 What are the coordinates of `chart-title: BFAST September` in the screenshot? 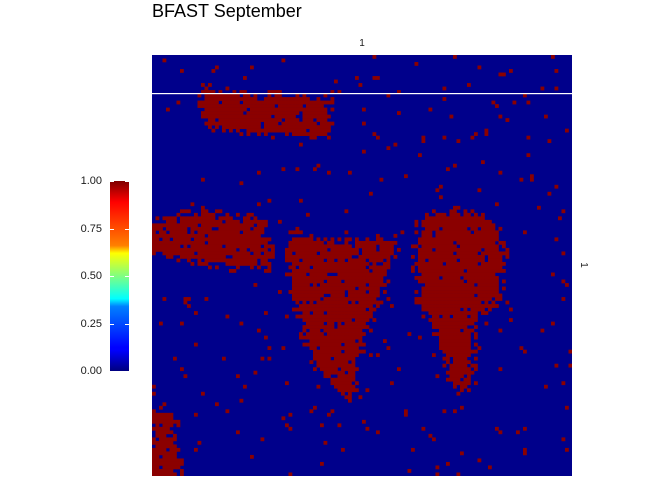 It's located at (227, 11).